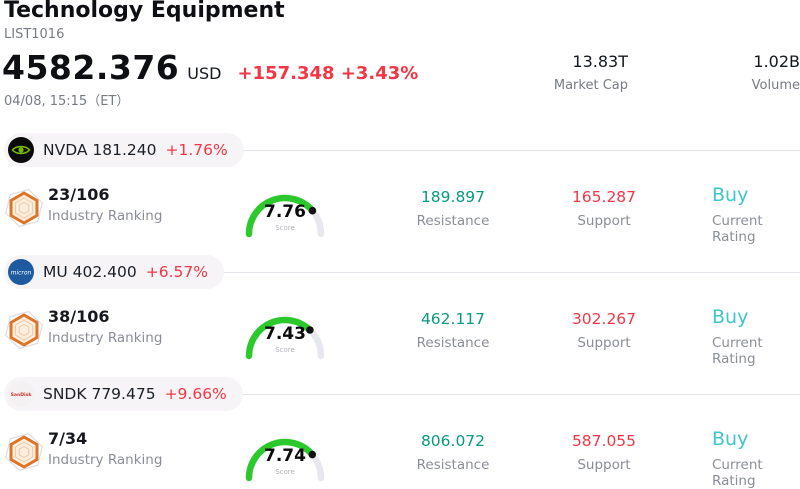  Describe the element at coordinates (604, 452) in the screenshot. I see `support-block: 587.055 Support` at that location.